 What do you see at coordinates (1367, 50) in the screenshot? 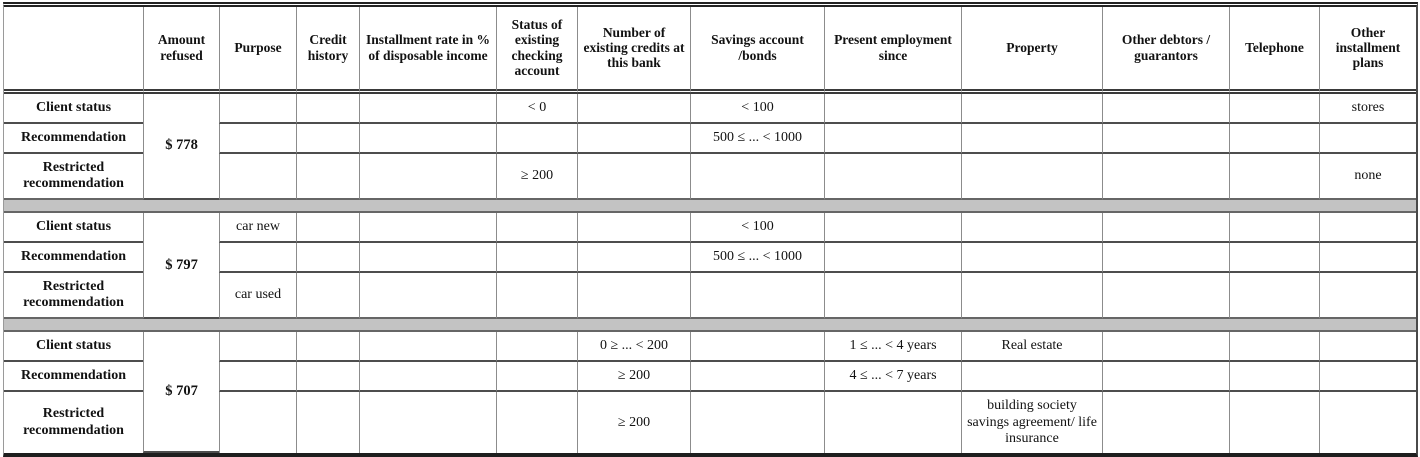
I see `header-cell-other-installment: Other installment plans` at bounding box center [1367, 50].